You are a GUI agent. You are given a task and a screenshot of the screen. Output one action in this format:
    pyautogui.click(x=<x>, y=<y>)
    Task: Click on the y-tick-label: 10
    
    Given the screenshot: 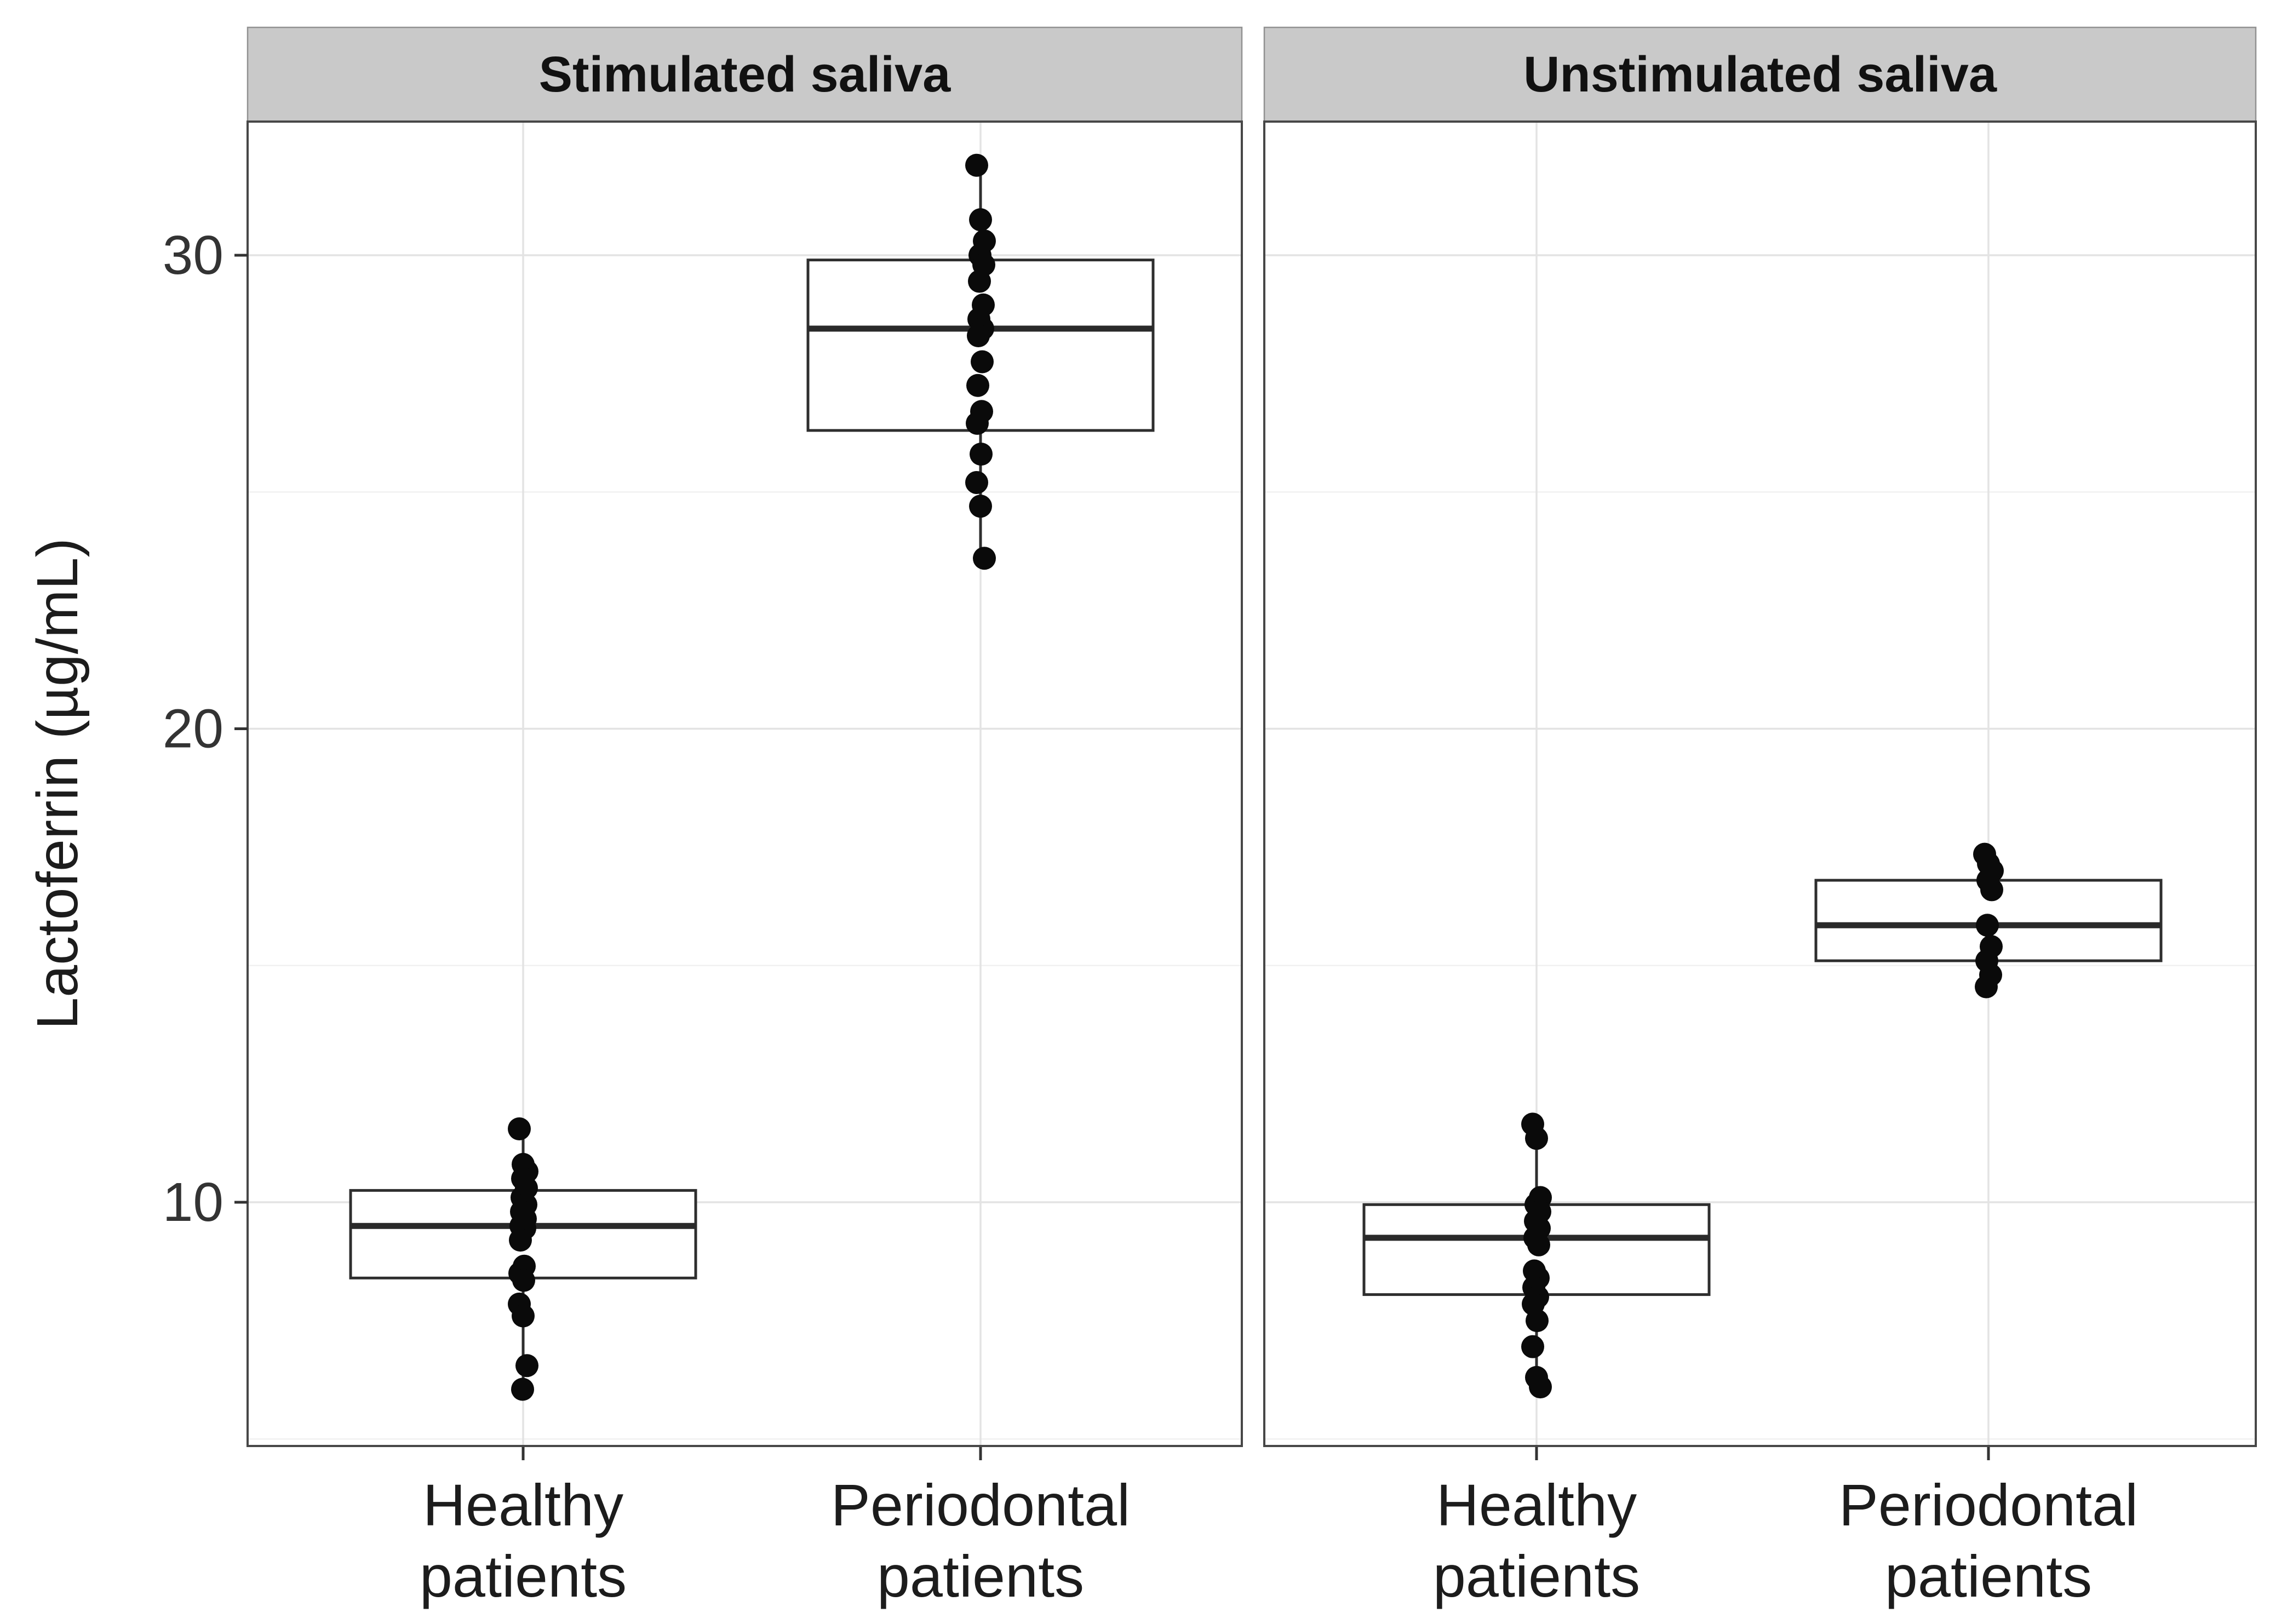 What is the action you would take?
    pyautogui.click(x=193, y=1202)
    